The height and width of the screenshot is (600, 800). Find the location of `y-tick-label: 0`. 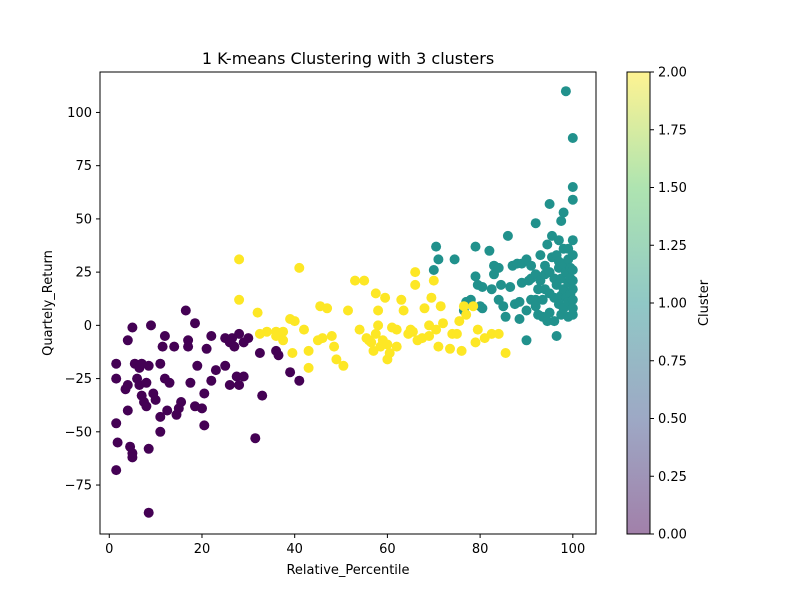

y-tick-label: 0 is located at coordinates (88, 326).